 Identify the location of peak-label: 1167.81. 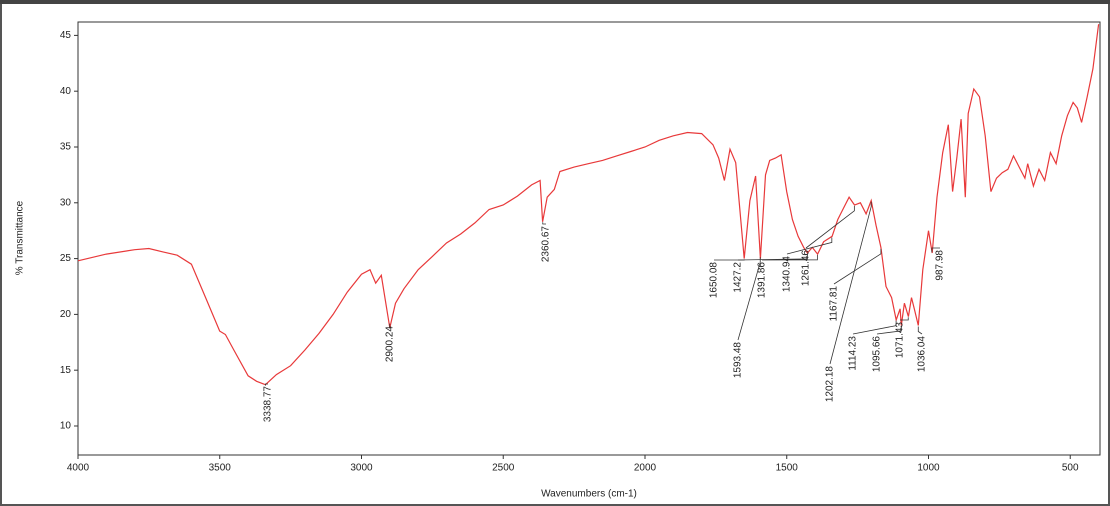
(834, 304).